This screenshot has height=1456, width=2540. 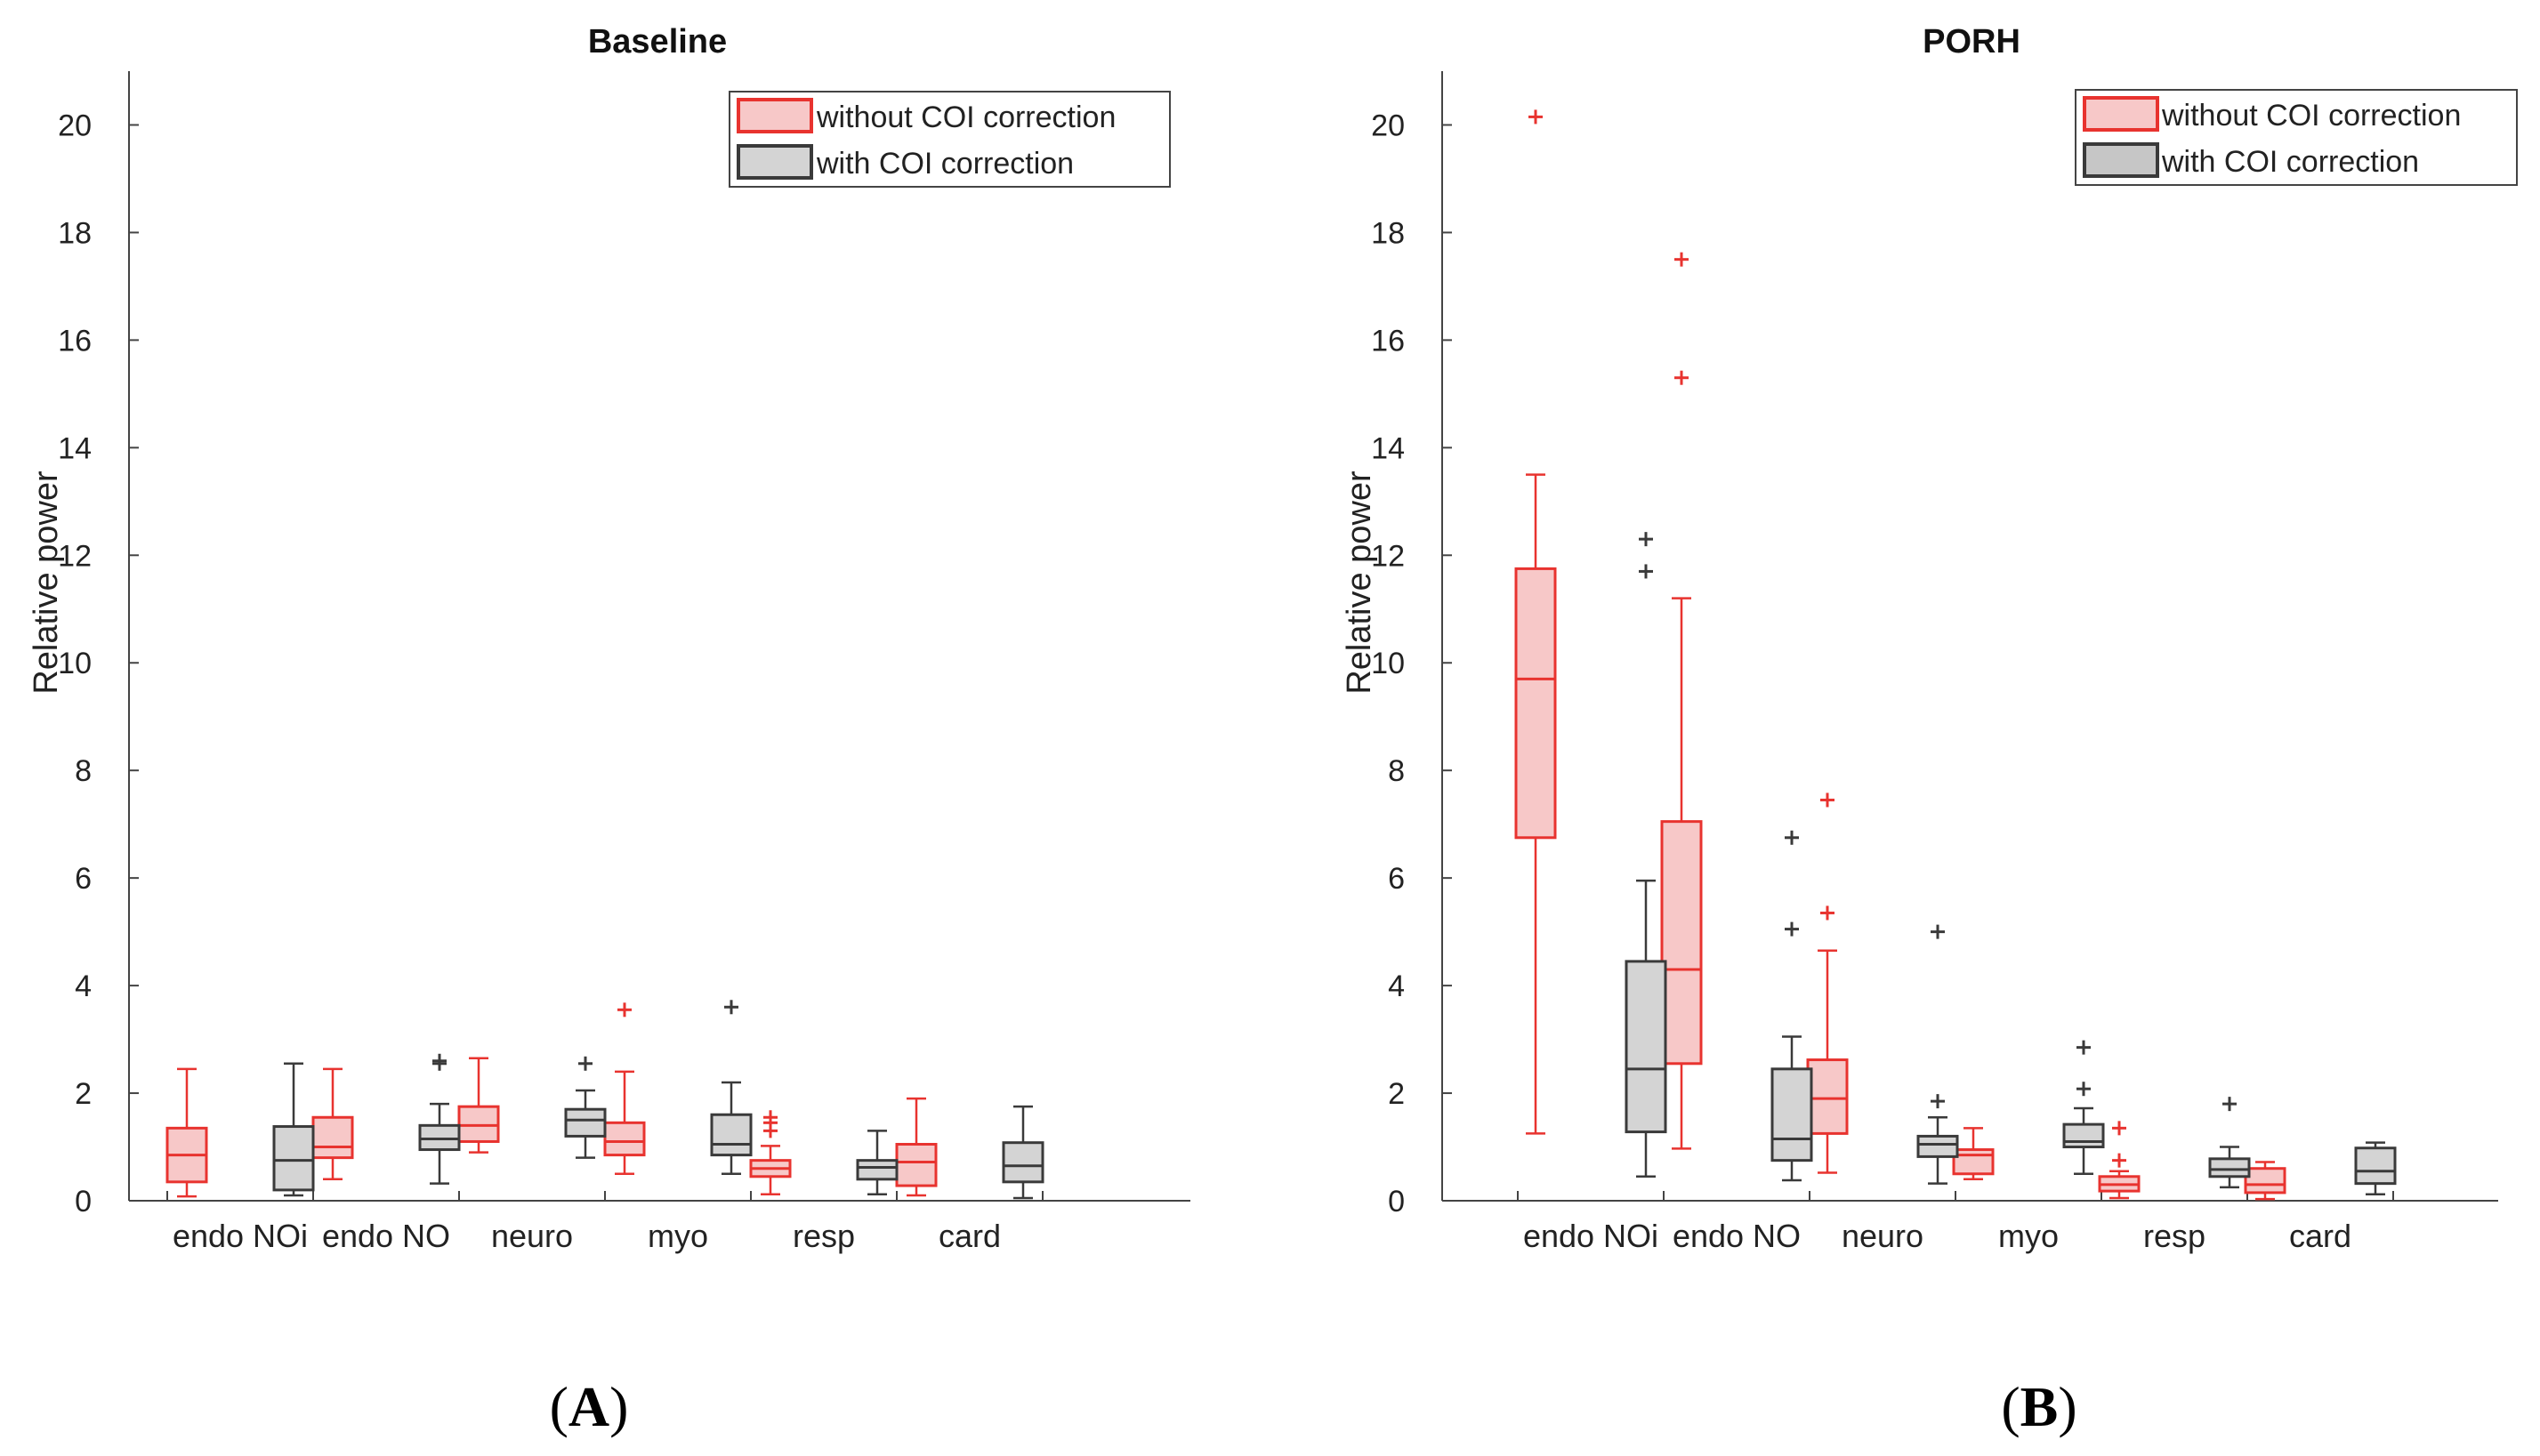 What do you see at coordinates (1971, 41) in the screenshot?
I see `panel-title: PORH` at bounding box center [1971, 41].